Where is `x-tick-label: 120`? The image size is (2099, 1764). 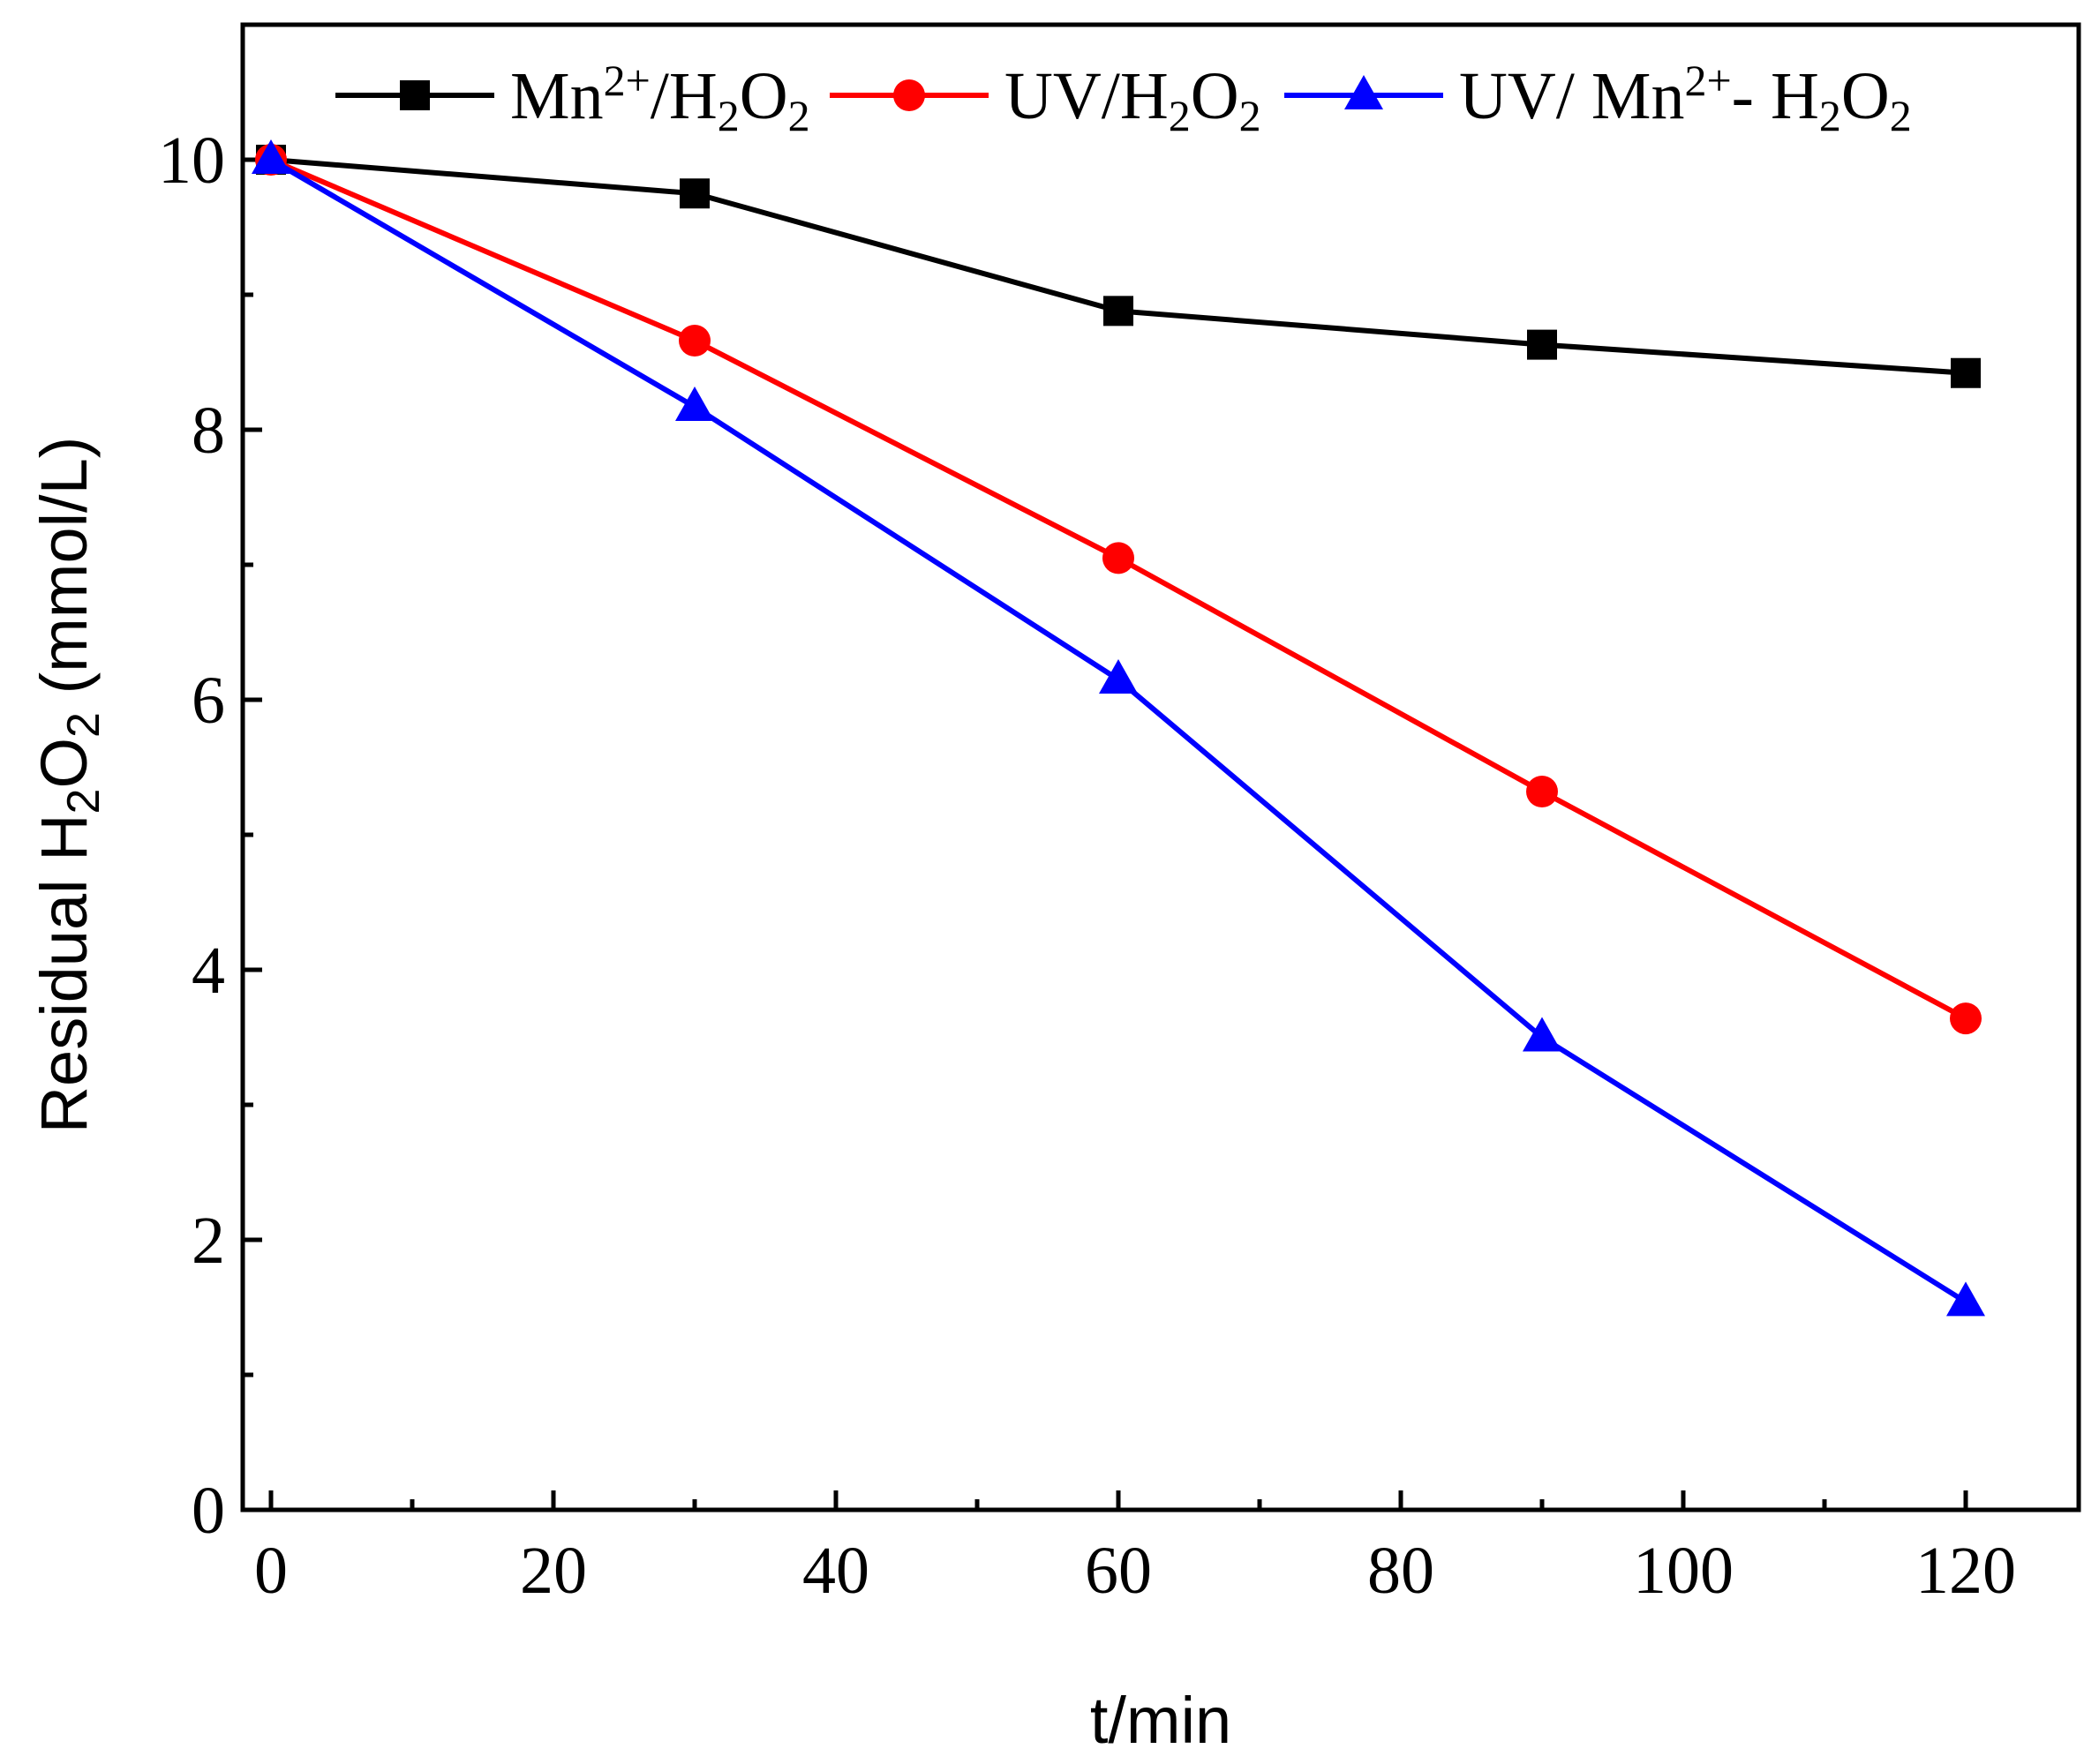 x-tick-label: 120 is located at coordinates (1965, 1571).